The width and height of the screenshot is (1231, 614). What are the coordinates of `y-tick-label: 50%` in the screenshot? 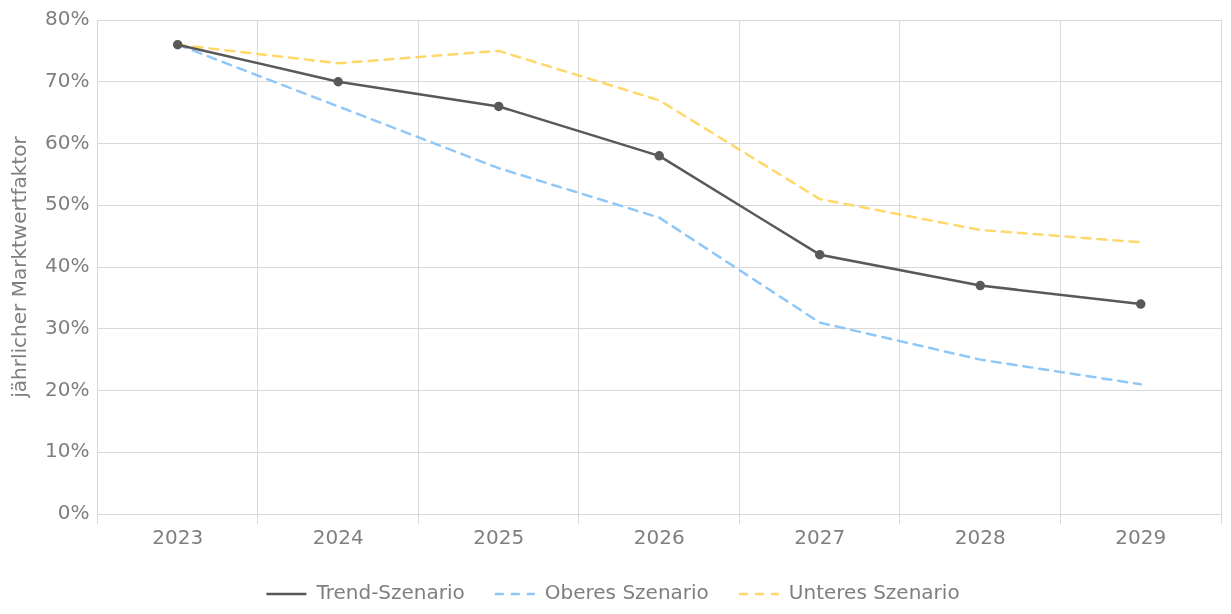 It's located at (67, 203).